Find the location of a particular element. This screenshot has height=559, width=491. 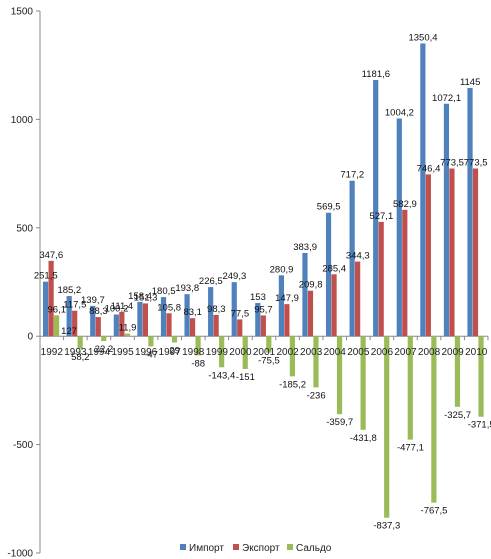

x-tick-label: 2004 is located at coordinates (335, 352).